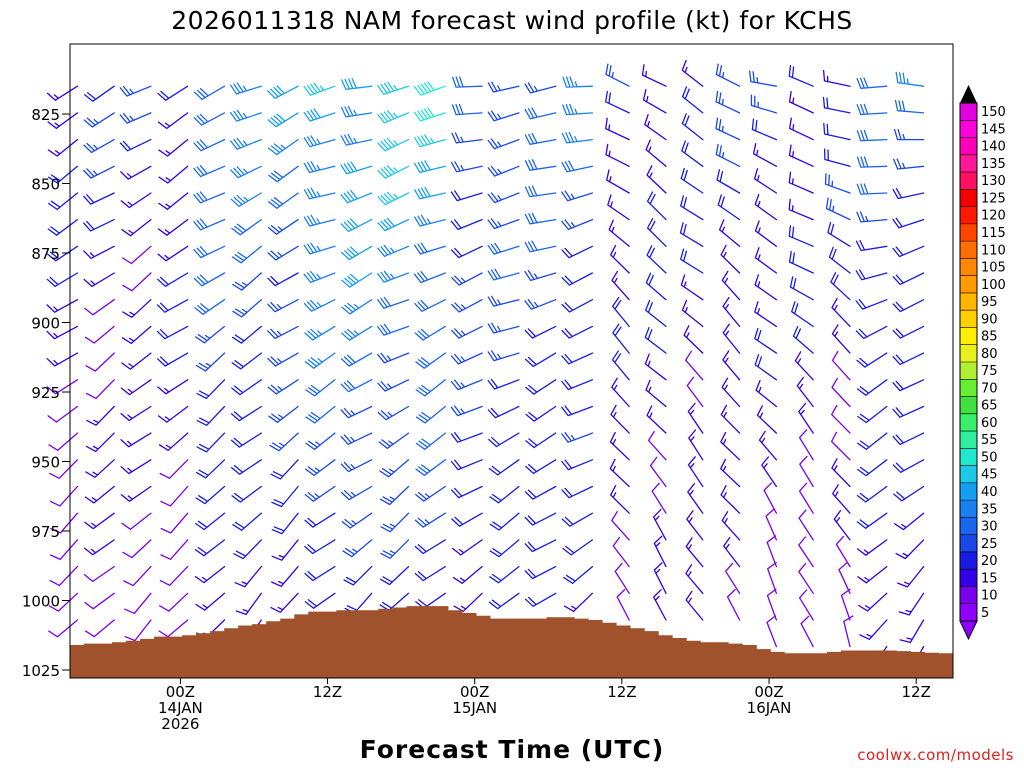 The image size is (1024, 768). I want to click on colorbar-label: 100, so click(993, 285).